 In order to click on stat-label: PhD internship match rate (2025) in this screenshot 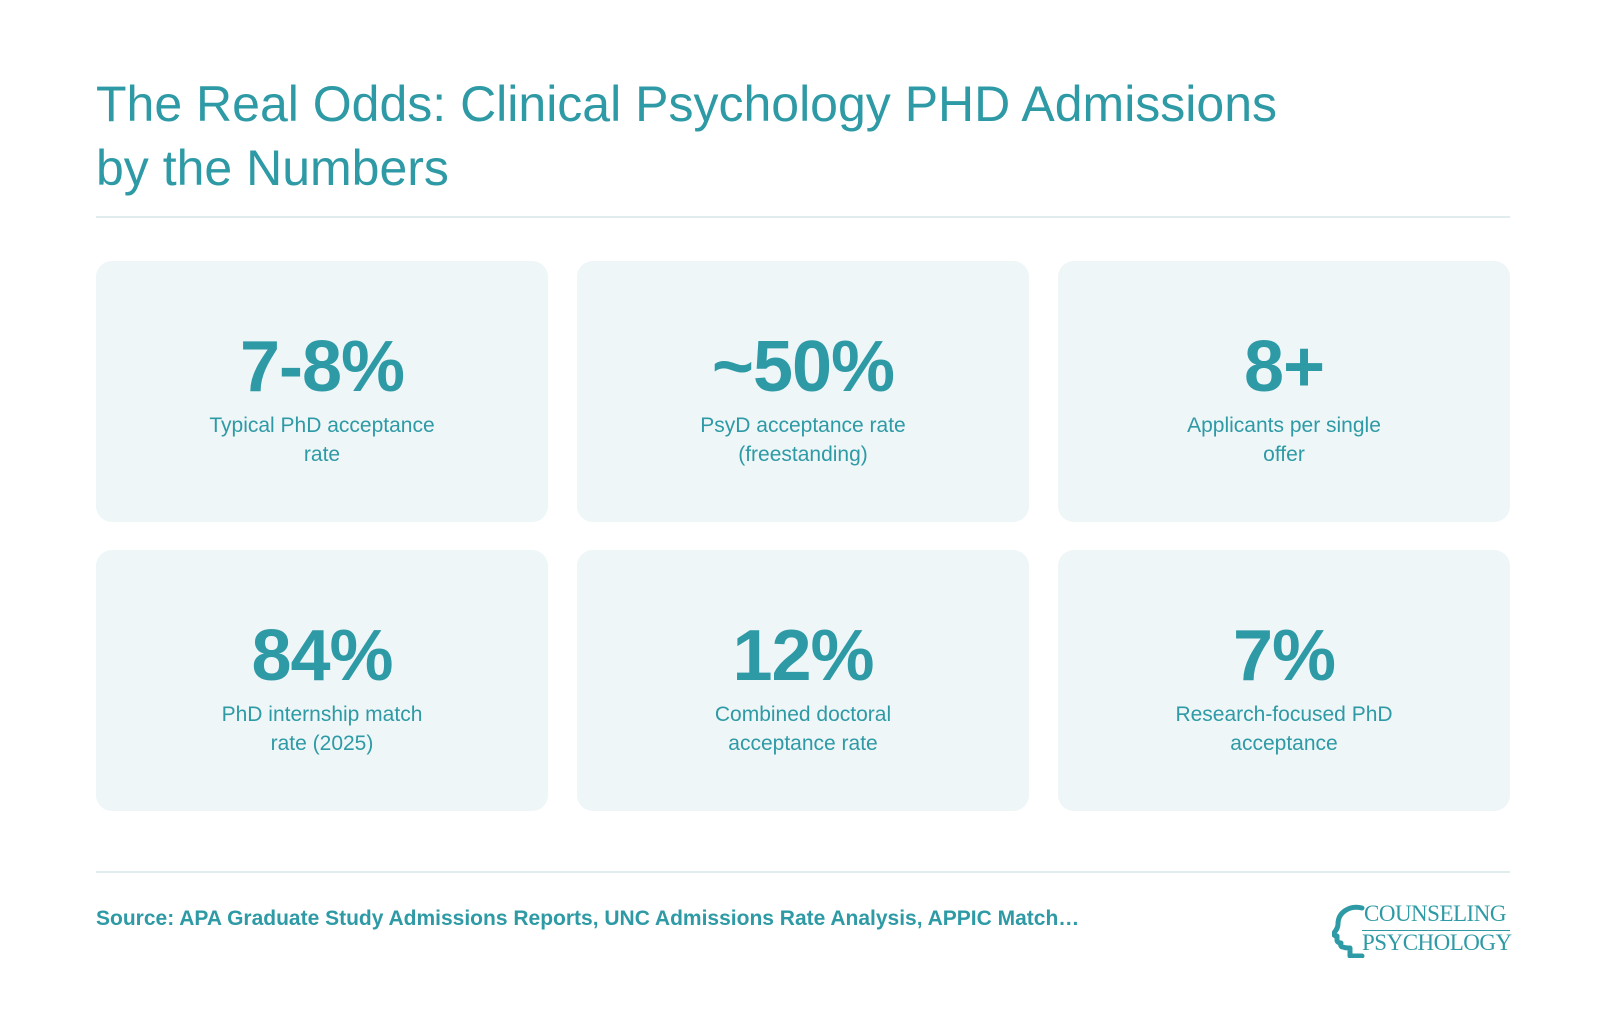, I will do `click(322, 729)`.